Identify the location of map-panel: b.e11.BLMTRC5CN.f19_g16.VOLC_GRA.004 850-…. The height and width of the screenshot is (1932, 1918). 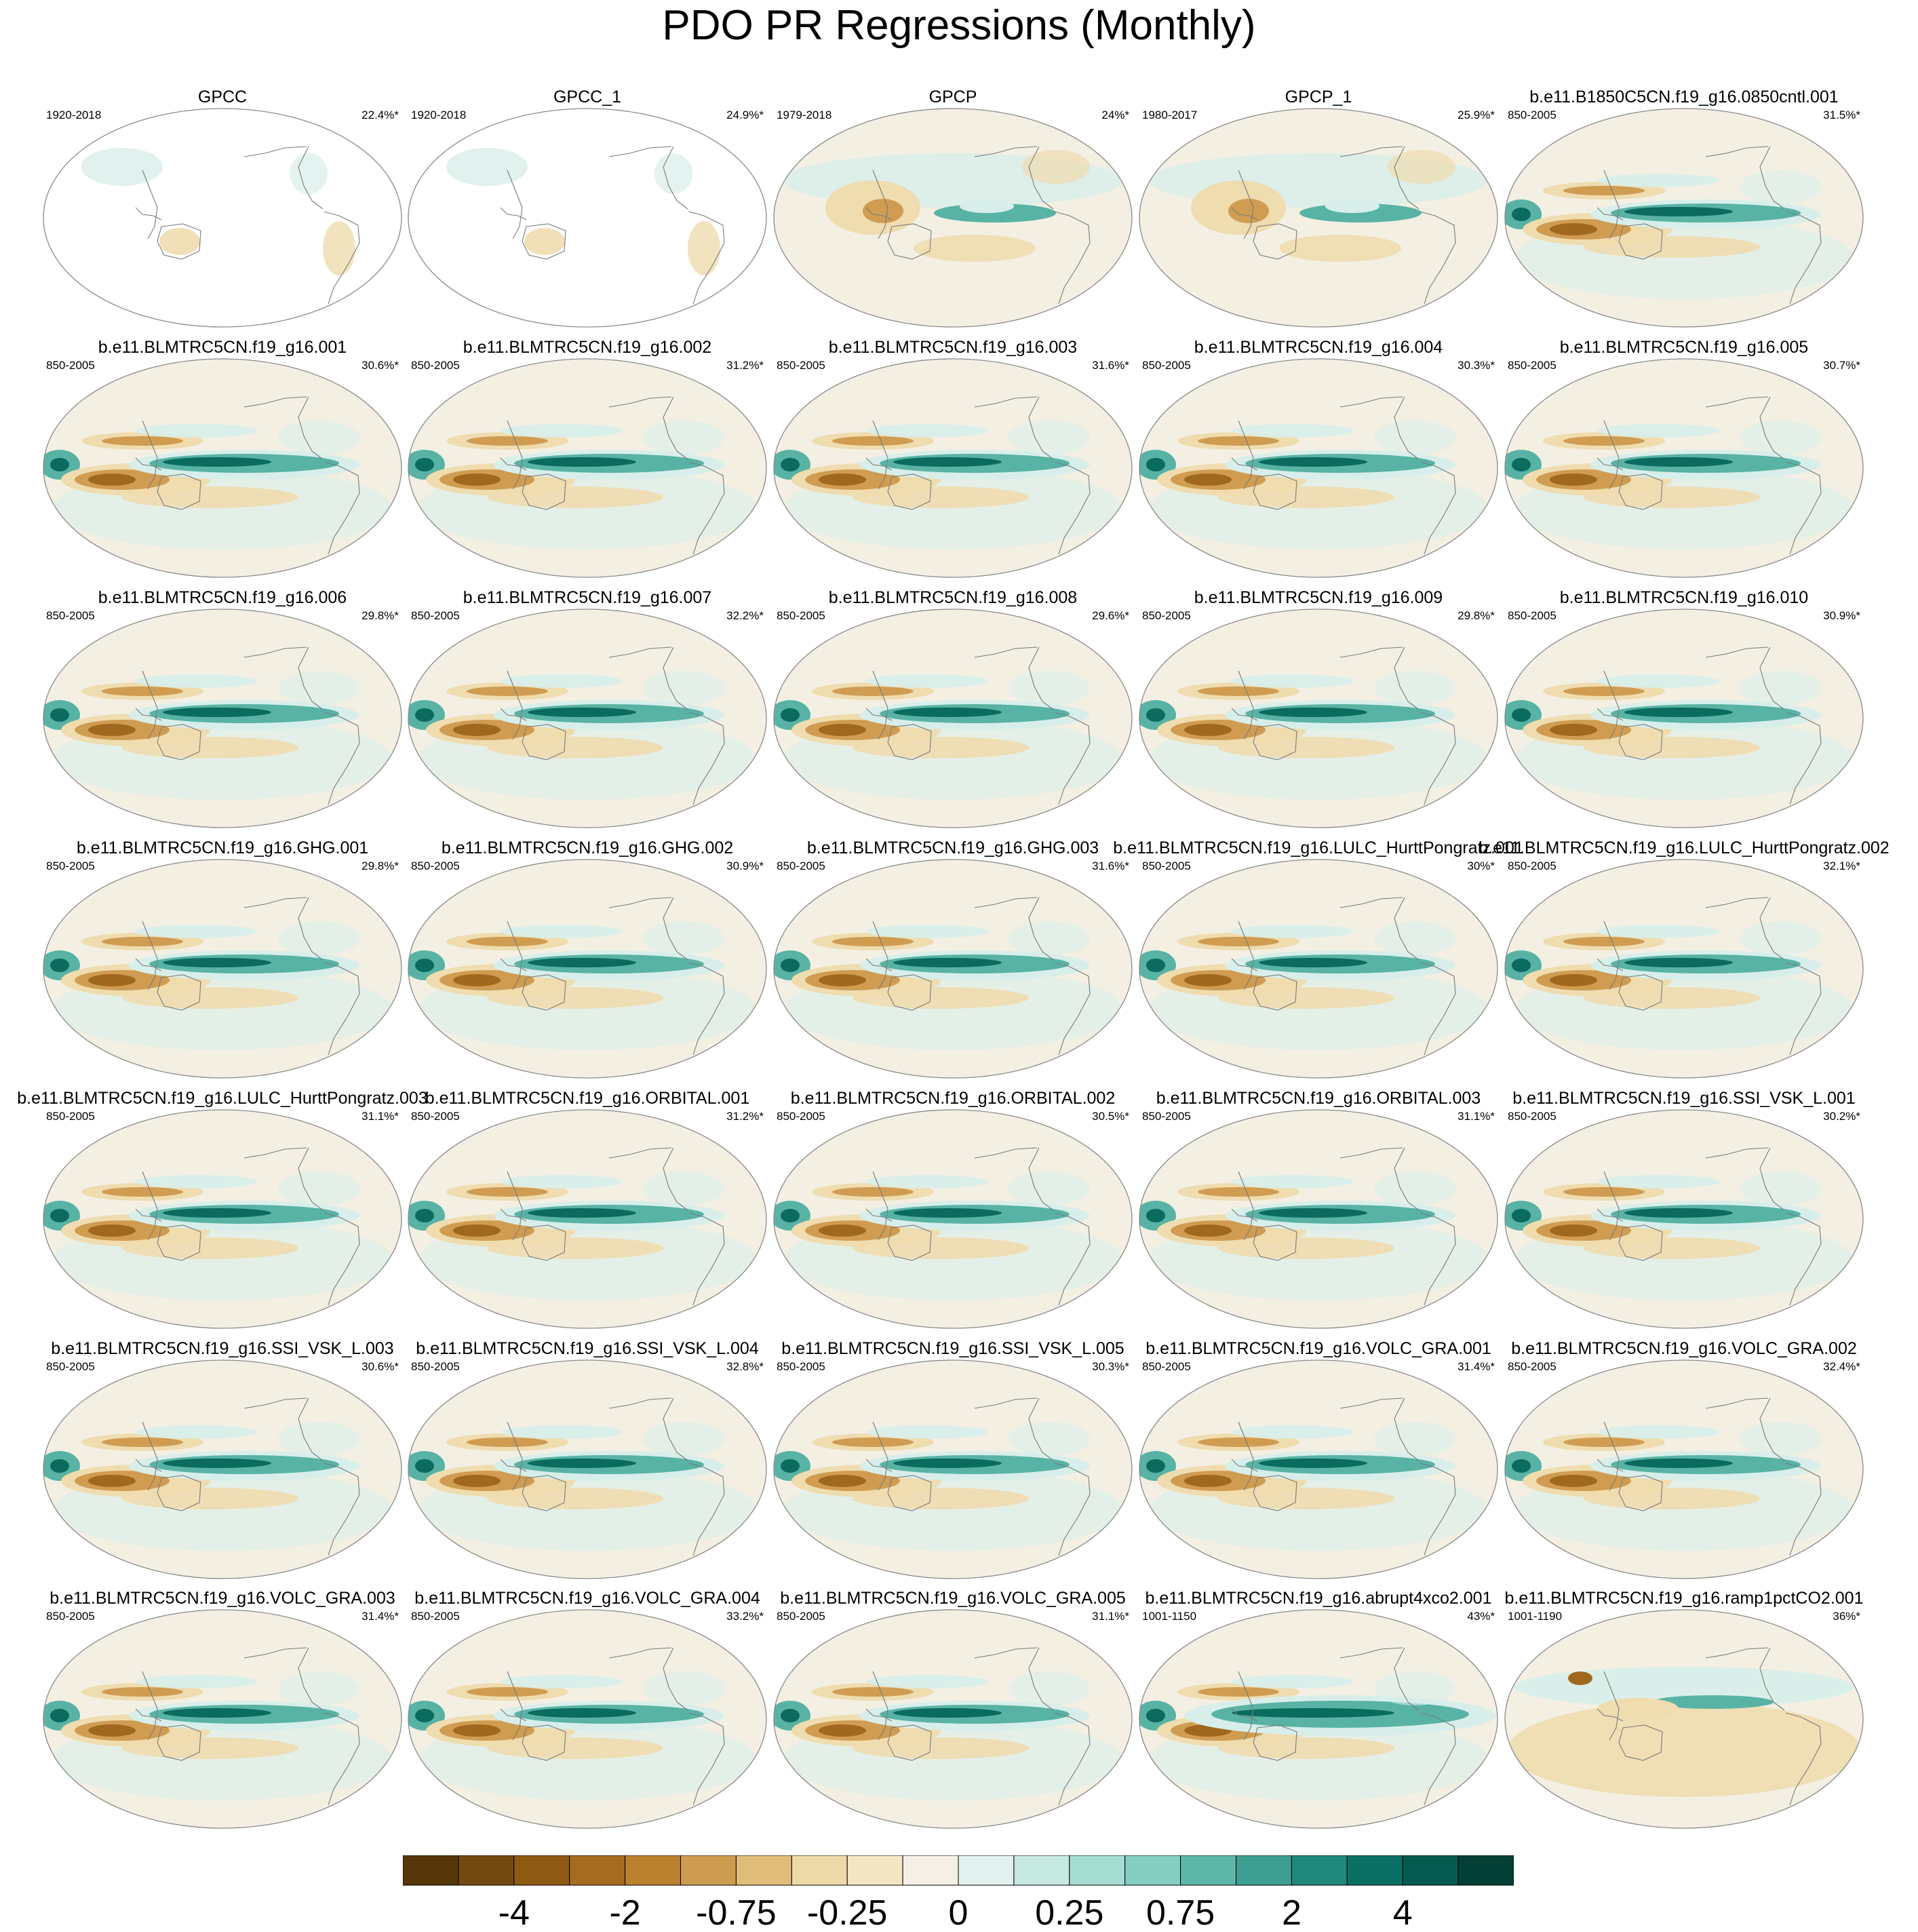
(588, 1710).